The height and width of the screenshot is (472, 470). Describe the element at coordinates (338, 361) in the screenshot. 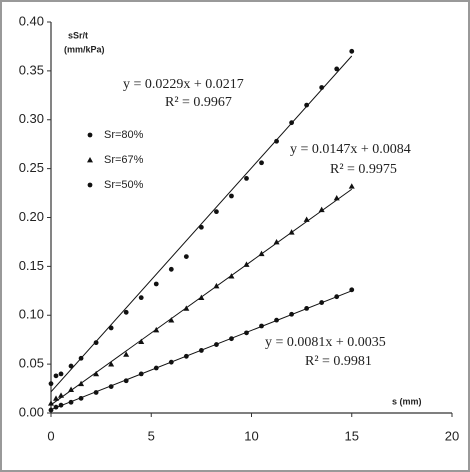

I see `trendline-r2: R² = 0.9981` at that location.